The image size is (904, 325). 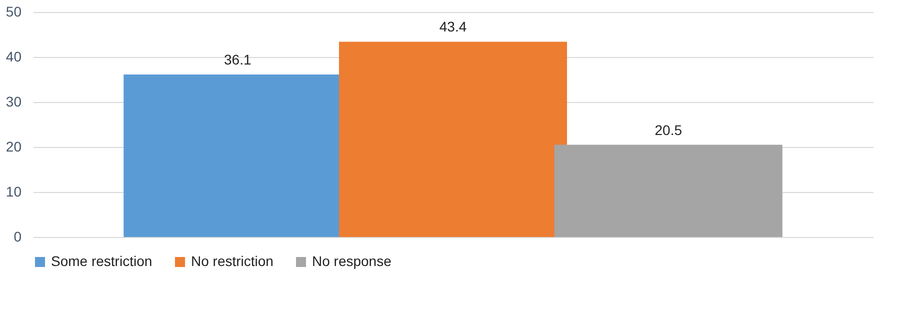 I want to click on legend-label: No response, so click(x=352, y=261).